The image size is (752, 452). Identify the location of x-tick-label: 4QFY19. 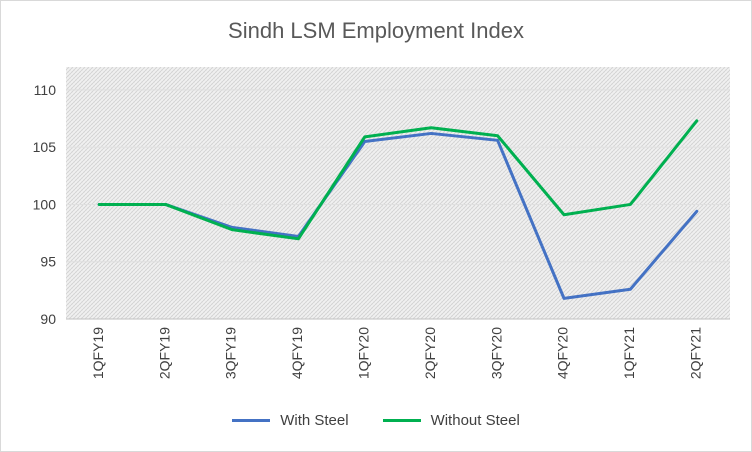
(297, 353).